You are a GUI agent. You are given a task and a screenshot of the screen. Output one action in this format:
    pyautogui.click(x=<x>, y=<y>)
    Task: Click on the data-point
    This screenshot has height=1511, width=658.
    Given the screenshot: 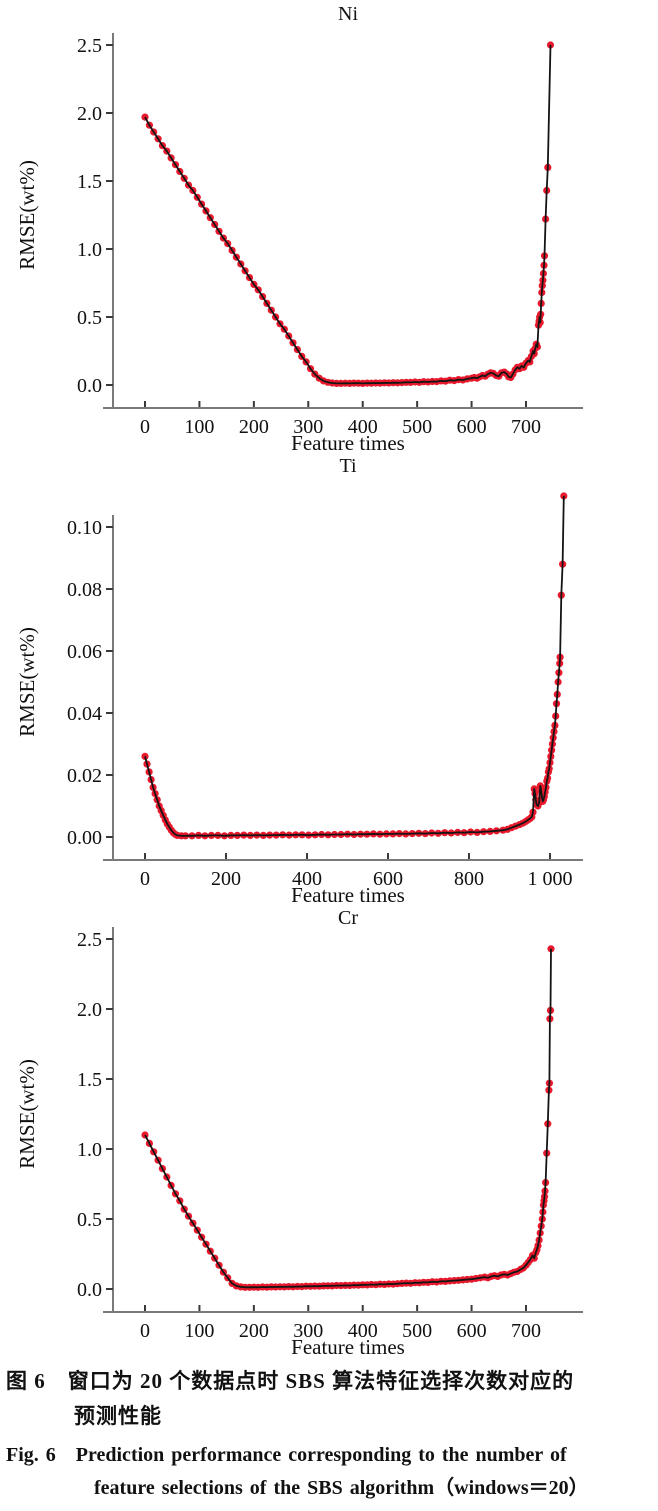 What is the action you would take?
    pyautogui.click(x=564, y=496)
    